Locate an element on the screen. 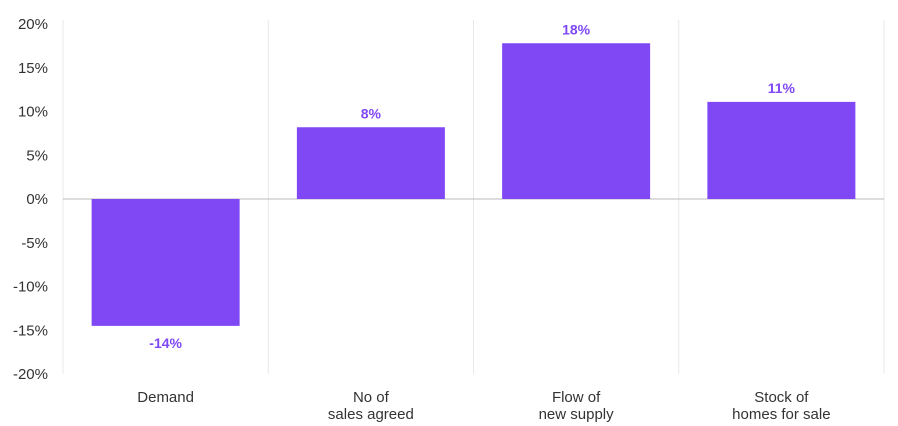  data-label: 11% is located at coordinates (782, 88).